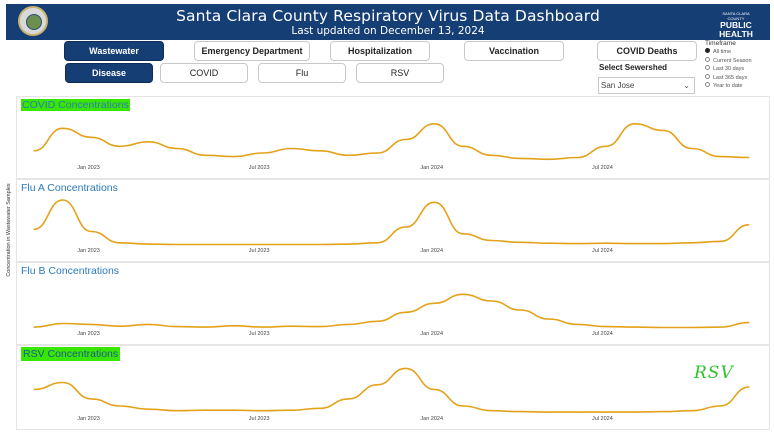  What do you see at coordinates (728, 52) in the screenshot?
I see `timeframe-option-all-time: All time` at bounding box center [728, 52].